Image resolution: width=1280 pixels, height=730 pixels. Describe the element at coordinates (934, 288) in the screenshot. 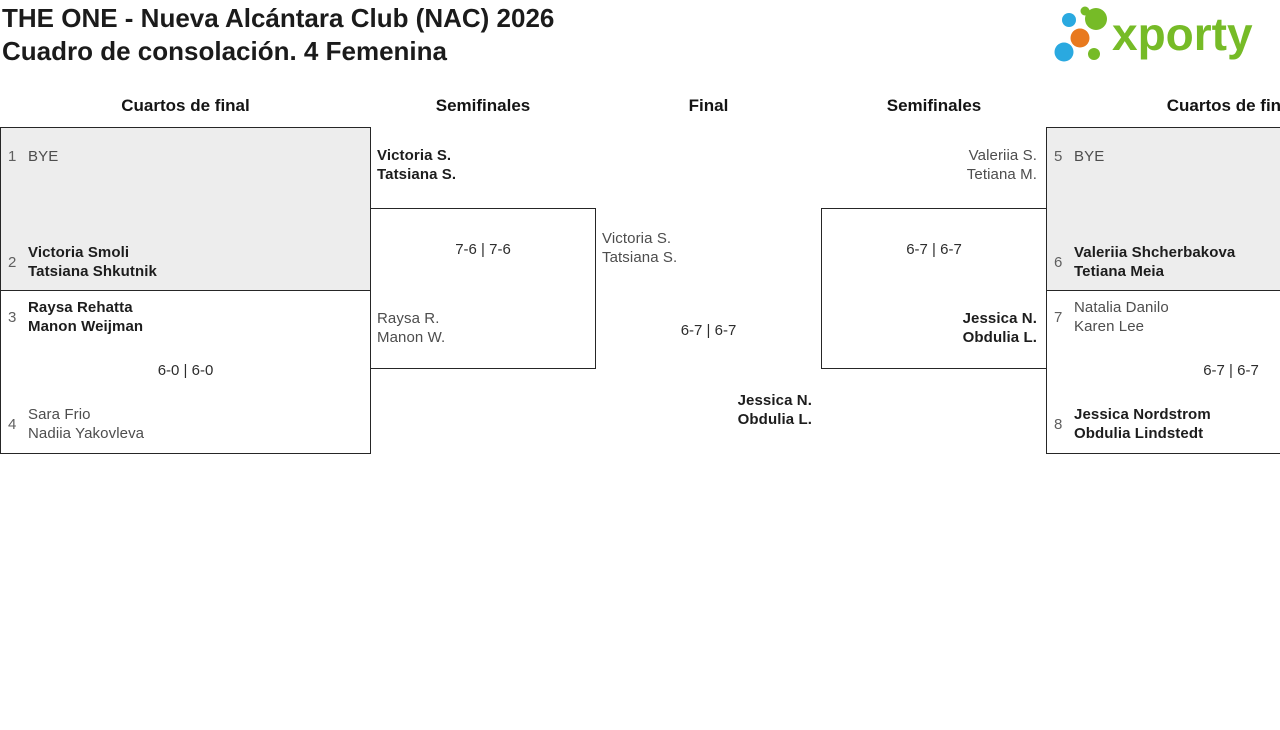

I see `match-box-right-semifinal` at that location.